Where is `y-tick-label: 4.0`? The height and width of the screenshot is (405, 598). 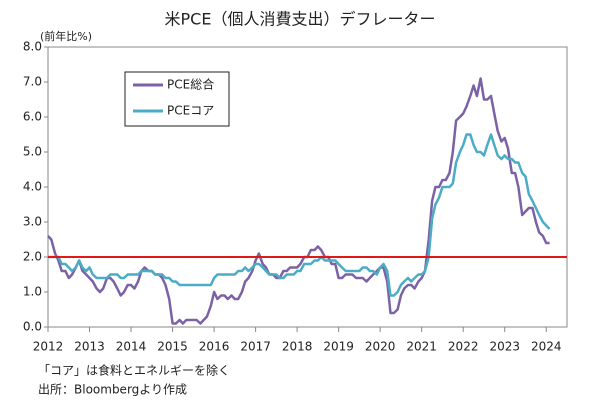 y-tick-label: 4.0 is located at coordinates (32, 187).